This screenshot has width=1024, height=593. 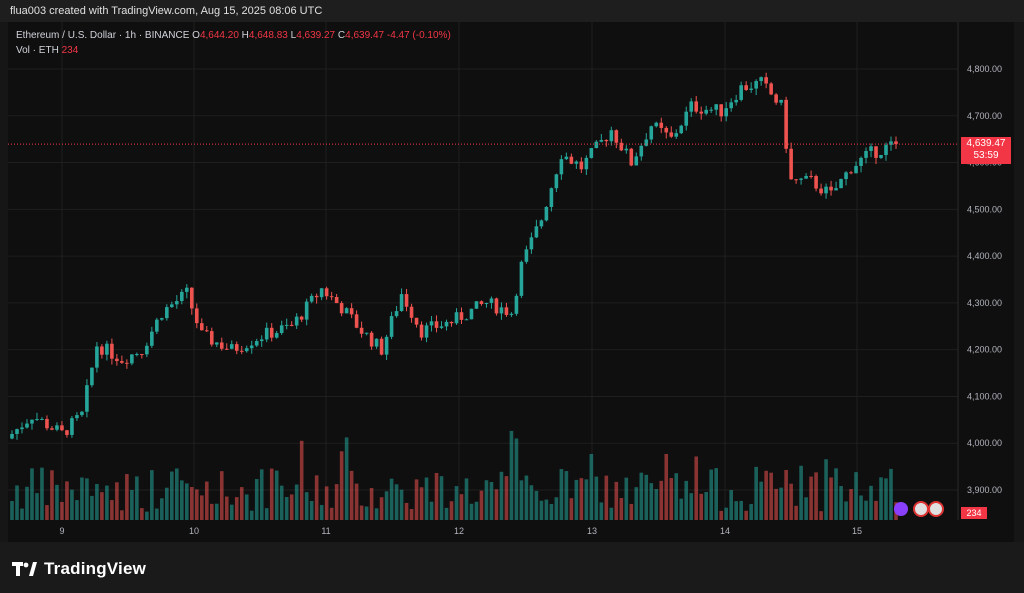 I want to click on tradingview-logo-icon, so click(x=25, y=569).